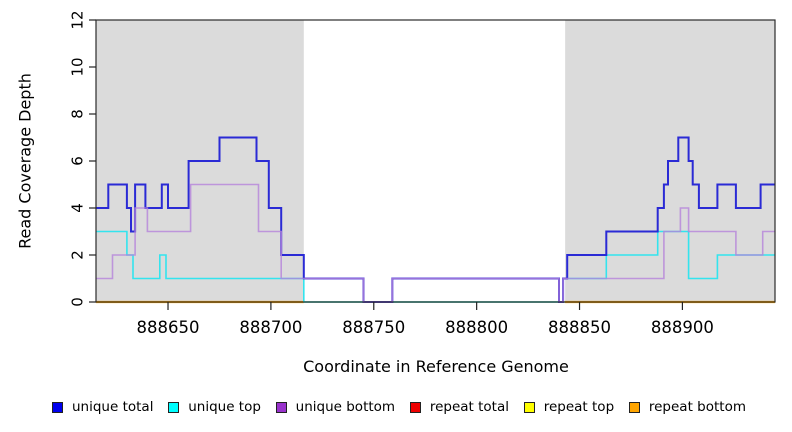 This screenshot has height=432, width=792. What do you see at coordinates (78, 114) in the screenshot?
I see `y-tick-label: 8` at bounding box center [78, 114].